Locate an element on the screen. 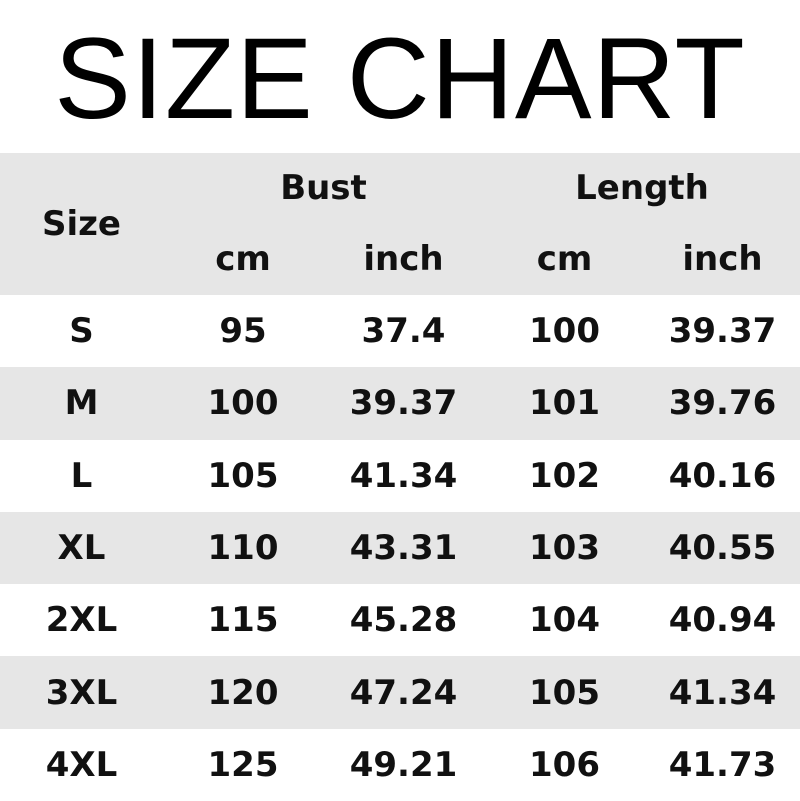  cell-length-inch: 40.16 is located at coordinates (722, 475).